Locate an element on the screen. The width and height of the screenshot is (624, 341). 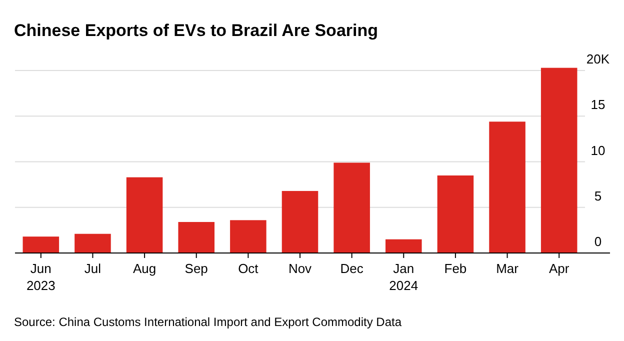
y-tick-label: 10 is located at coordinates (598, 150).